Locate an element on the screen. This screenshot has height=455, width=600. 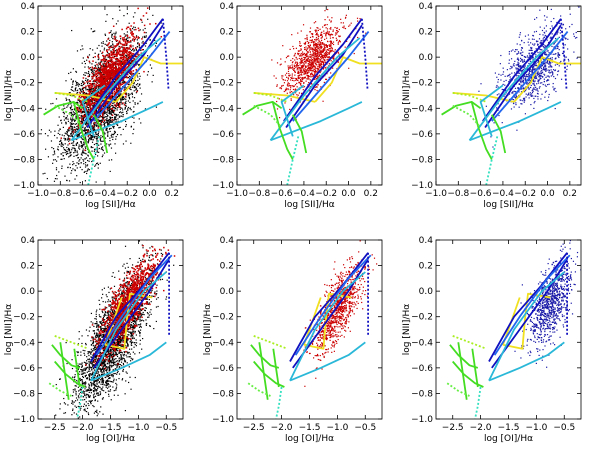
model-line-yellow_green is located at coordinates (71, 97).